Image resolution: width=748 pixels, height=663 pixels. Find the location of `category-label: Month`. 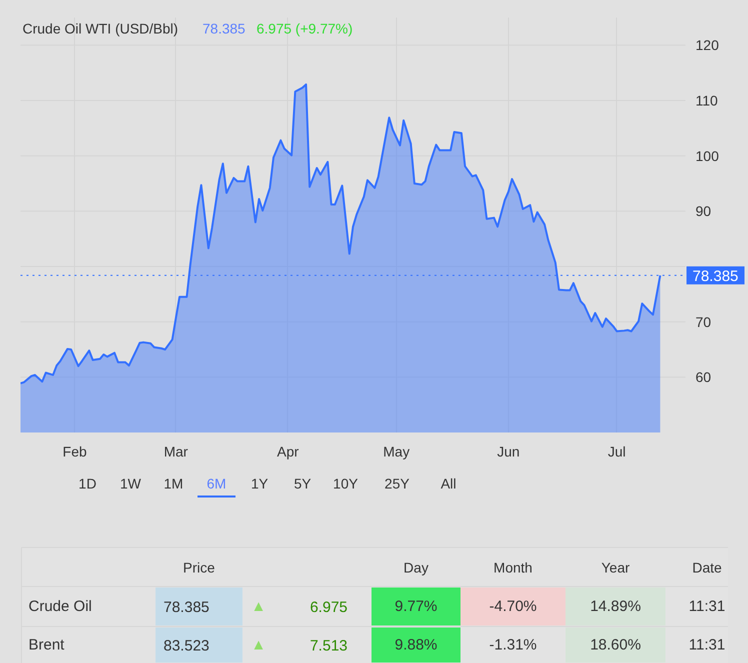

category-label: Month is located at coordinates (513, 568).